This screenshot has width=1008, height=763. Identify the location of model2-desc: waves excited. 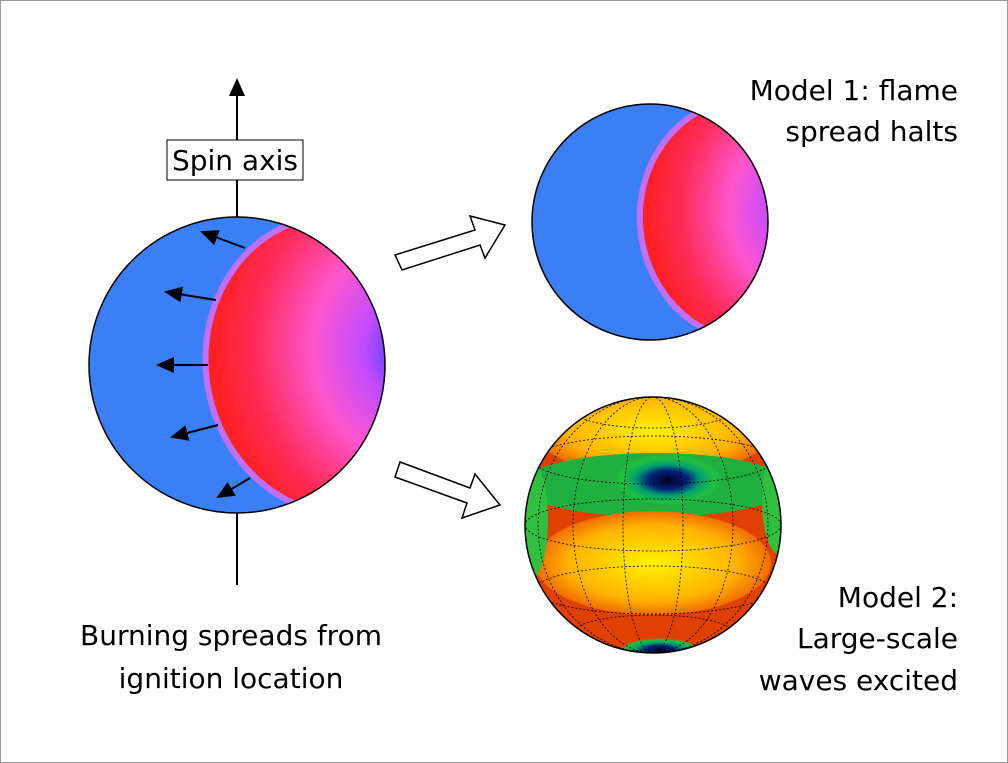
(858, 680).